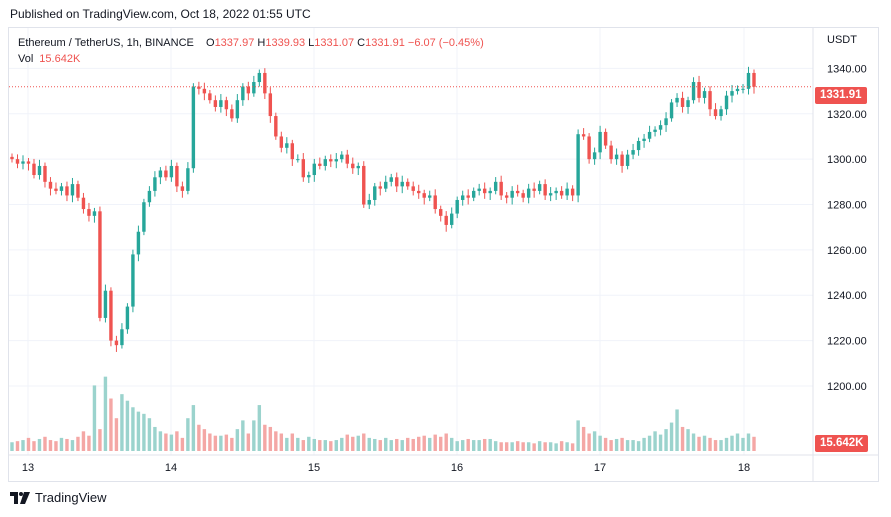 The image size is (891, 517). What do you see at coordinates (847, 69) in the screenshot?
I see `y-tick-label: 1340.00` at bounding box center [847, 69].